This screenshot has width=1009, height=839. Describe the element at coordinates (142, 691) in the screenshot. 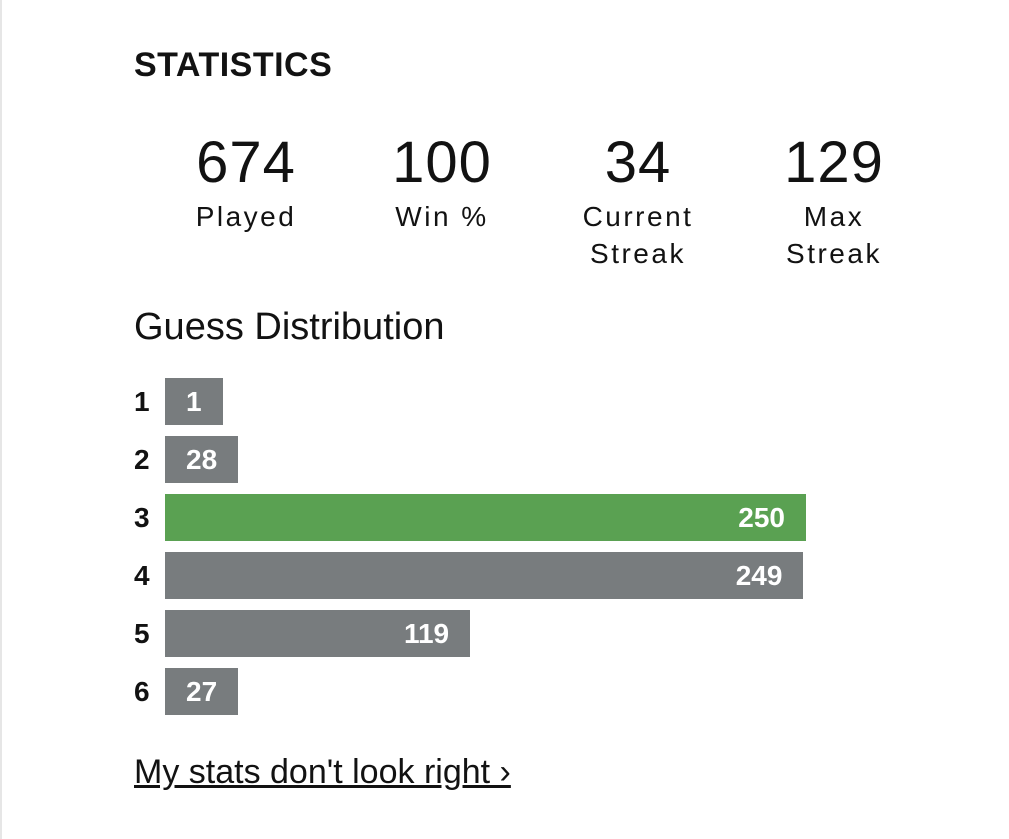

I see `guess-number: 6` at that location.